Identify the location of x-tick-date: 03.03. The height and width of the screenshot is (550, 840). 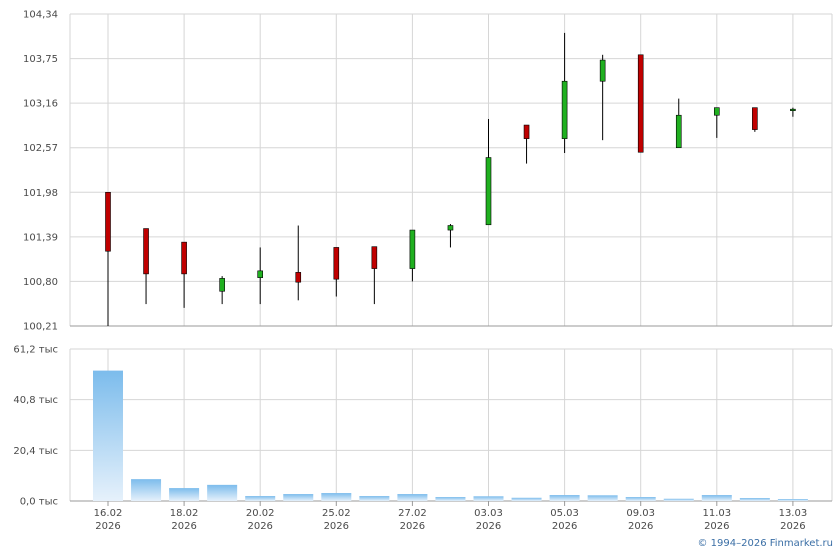
(488, 513).